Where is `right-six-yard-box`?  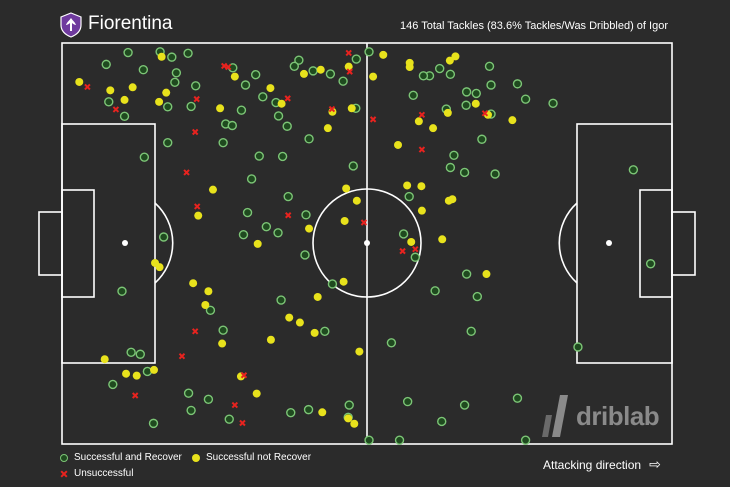
right-six-yard-box is located at coordinates (656, 243).